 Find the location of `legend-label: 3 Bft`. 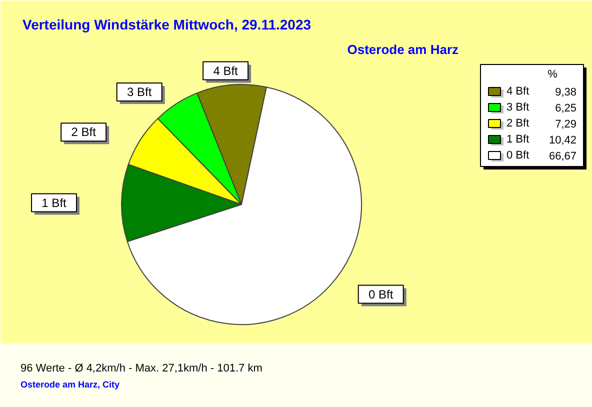

legend-label: 3 Bft is located at coordinates (518, 108).